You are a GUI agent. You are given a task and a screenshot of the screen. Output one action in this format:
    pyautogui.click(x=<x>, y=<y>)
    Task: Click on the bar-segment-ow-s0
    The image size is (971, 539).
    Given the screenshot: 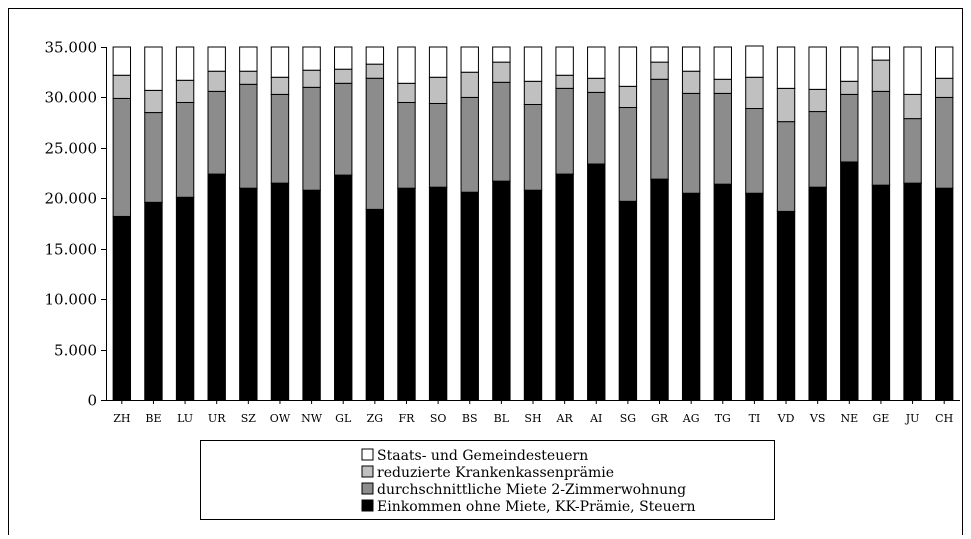 What is the action you would take?
    pyautogui.click(x=280, y=291)
    